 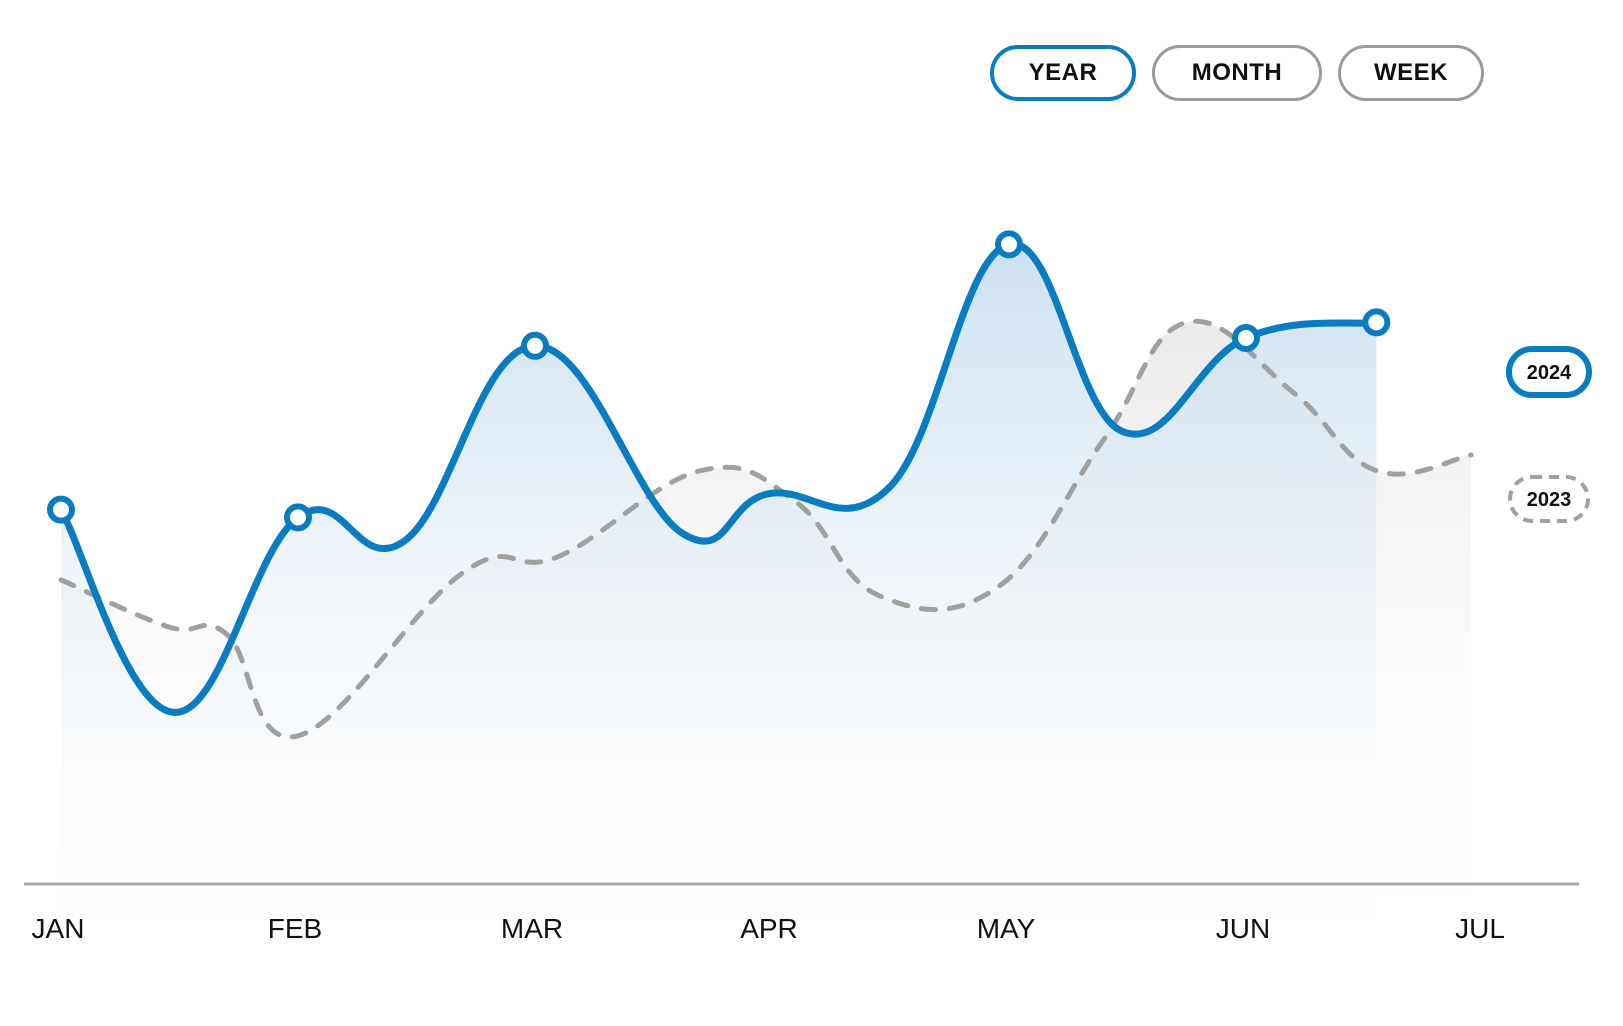 What do you see at coordinates (769, 928) in the screenshot?
I see `x-tick-label: APR` at bounding box center [769, 928].